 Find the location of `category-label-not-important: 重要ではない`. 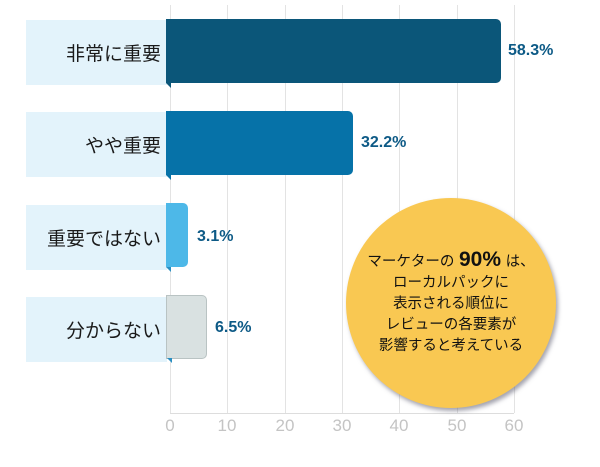

category-label-not-important: 重要ではない is located at coordinates (96, 237).